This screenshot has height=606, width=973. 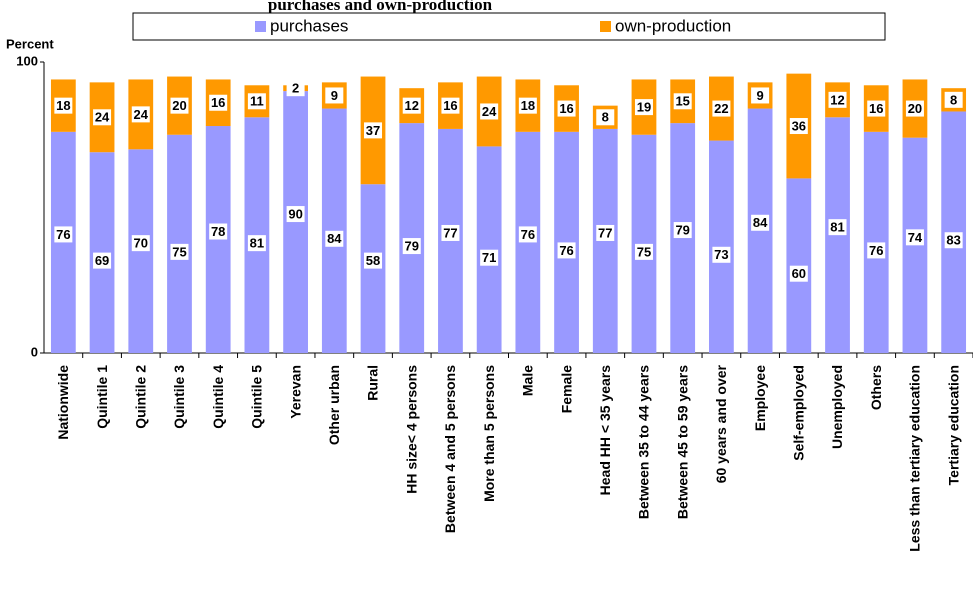 I want to click on value-label: 90, so click(x=295, y=213).